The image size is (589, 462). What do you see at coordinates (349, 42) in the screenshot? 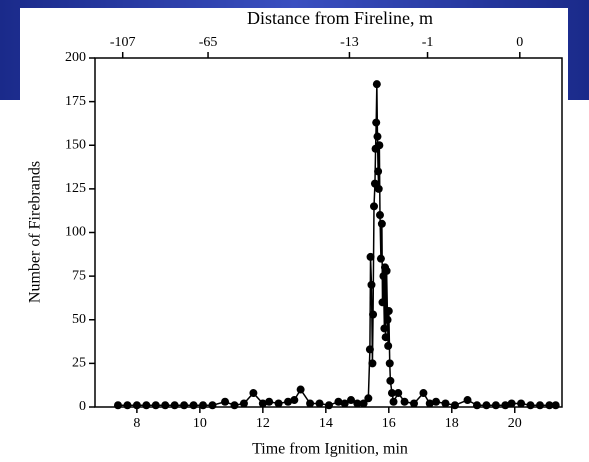
I see `top-tick-label: -13` at bounding box center [349, 42].